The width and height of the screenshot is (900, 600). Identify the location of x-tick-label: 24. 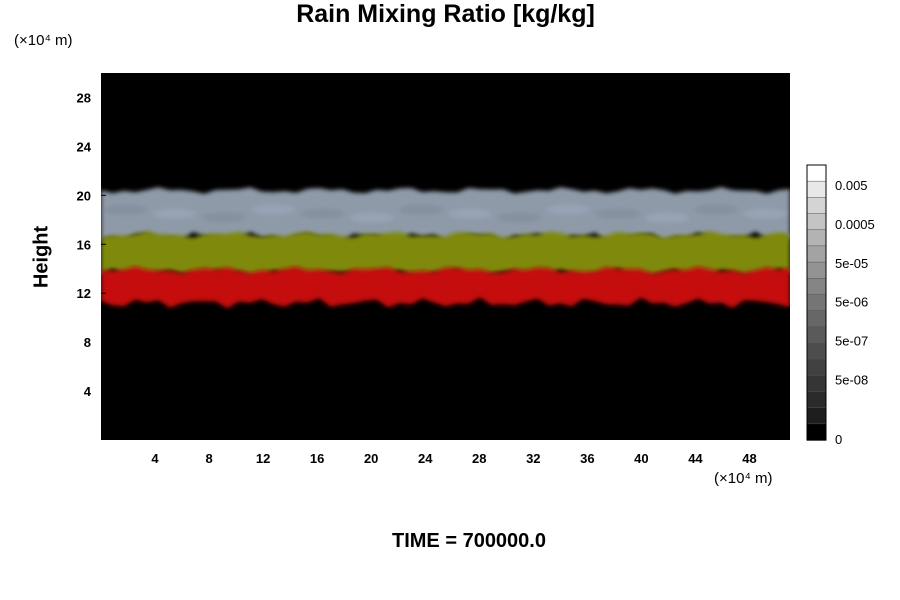
(425, 458).